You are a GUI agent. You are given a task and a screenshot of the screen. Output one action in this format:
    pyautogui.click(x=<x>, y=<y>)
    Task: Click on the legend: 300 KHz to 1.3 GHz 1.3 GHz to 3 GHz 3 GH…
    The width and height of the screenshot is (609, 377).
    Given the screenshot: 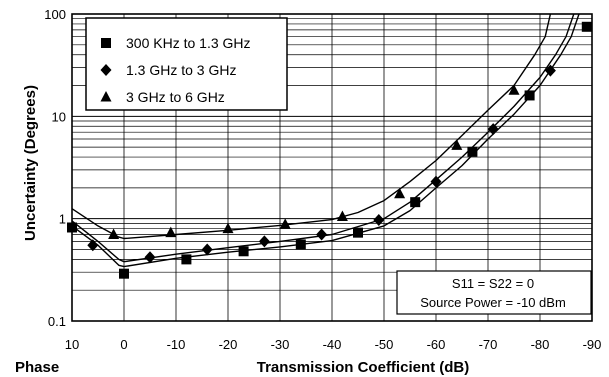 What is the action you would take?
    pyautogui.click(x=186, y=64)
    